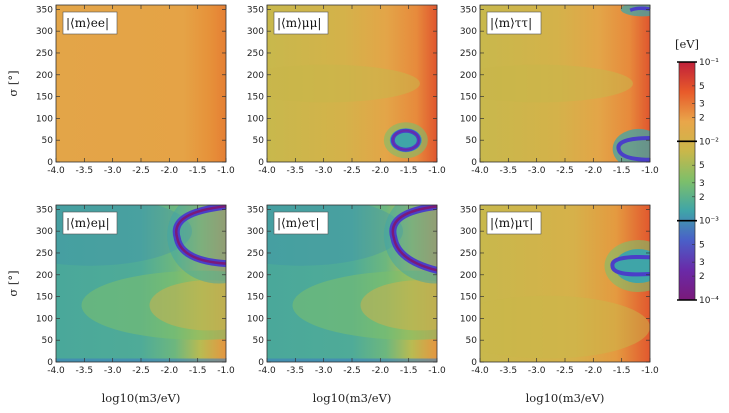 Image resolution: width=729 pixels, height=413 pixels. I want to click on colorbar: [eV]10⁻¹ 10⁻² 10⁻³ 10⁻⁴ 5 3 2 5 3 2 5 3 2, so click(697, 171).